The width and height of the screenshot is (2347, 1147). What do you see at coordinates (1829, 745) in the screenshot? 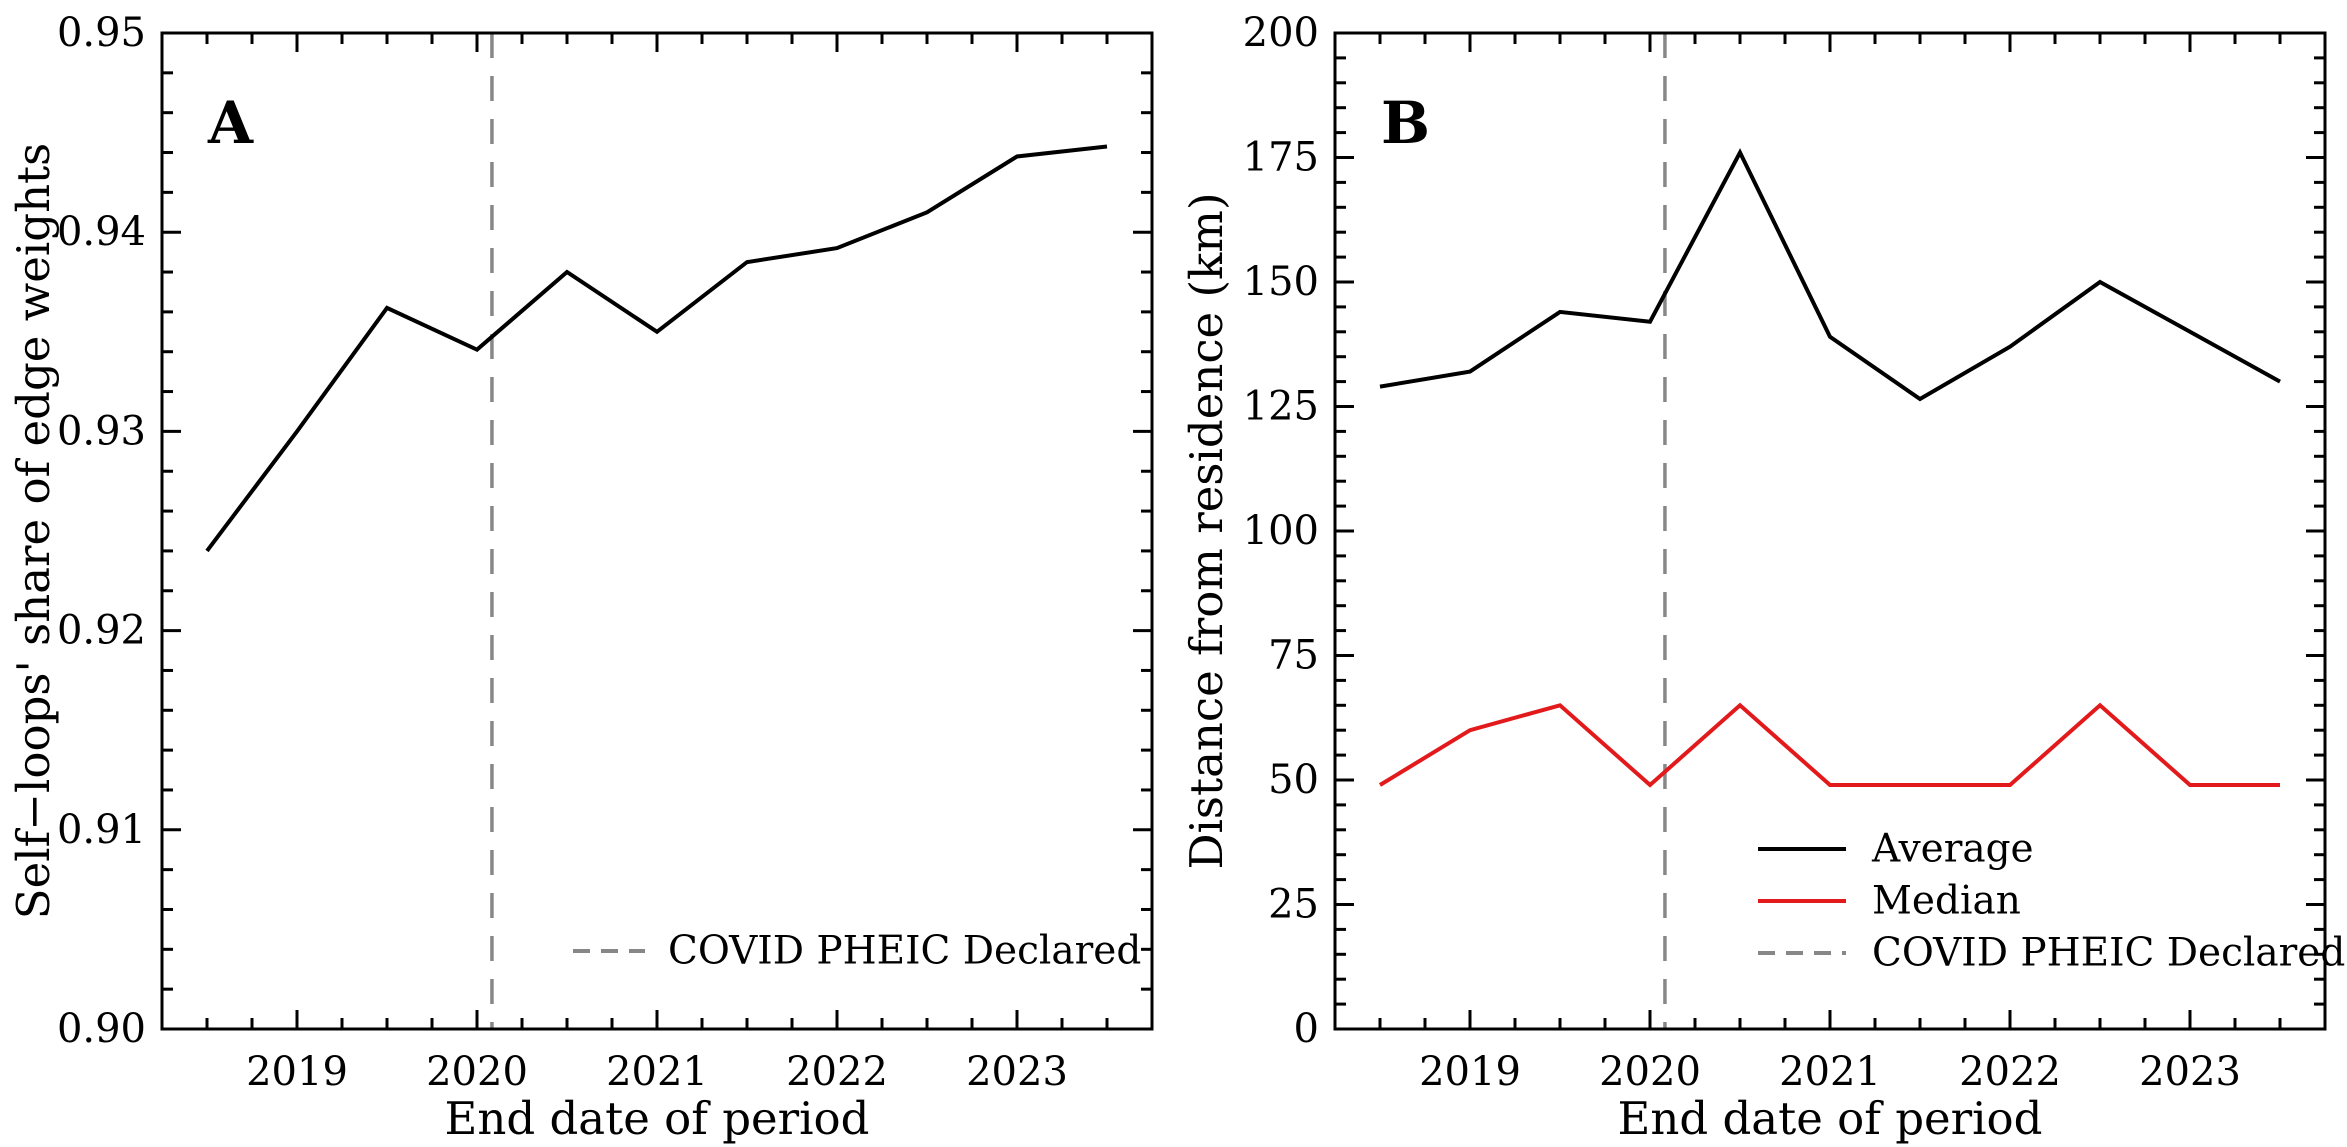
I see `median-line` at bounding box center [1829, 745].